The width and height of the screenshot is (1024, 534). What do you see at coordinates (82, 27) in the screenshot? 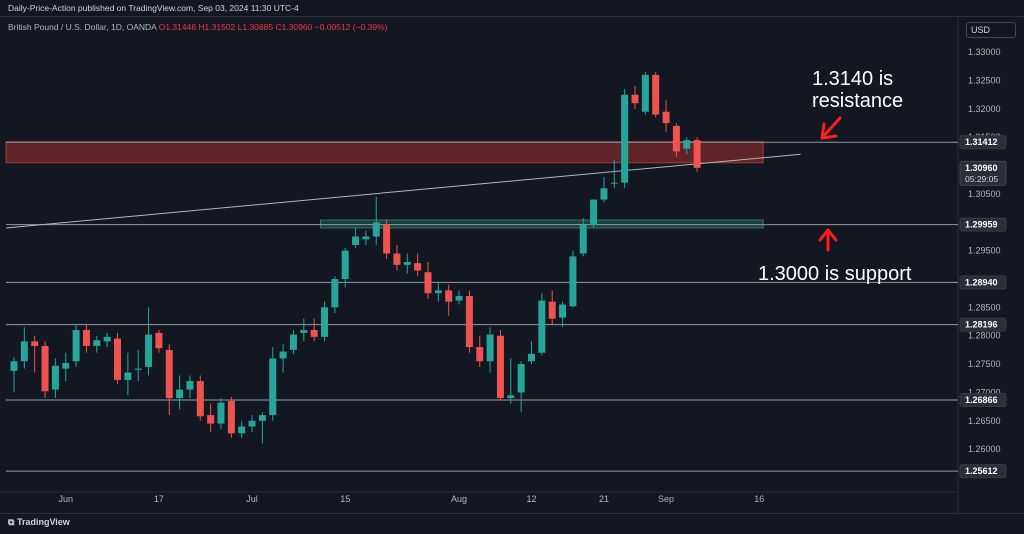
I see `symbol-name: British Pound / U.S. Dollar, 1D, OANDA` at bounding box center [82, 27].